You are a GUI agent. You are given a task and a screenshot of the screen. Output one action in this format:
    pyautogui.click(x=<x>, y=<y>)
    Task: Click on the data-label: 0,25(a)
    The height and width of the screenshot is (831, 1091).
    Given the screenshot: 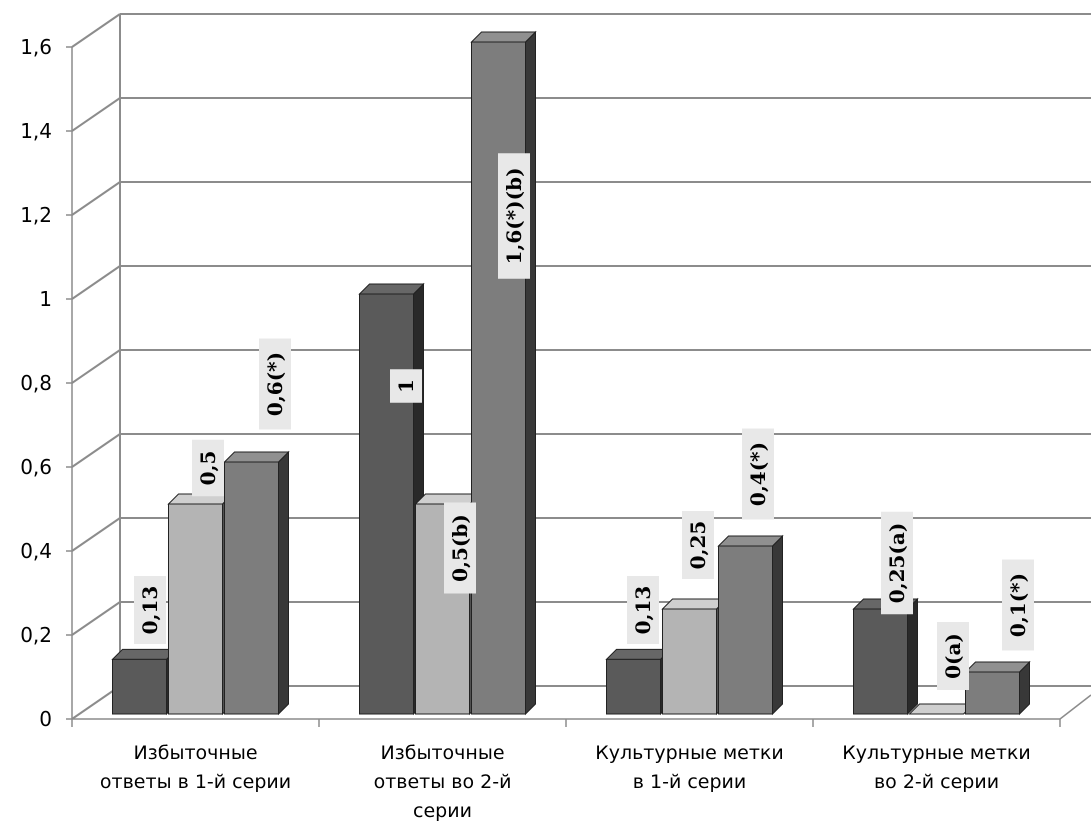 What is the action you would take?
    pyautogui.click(x=897, y=563)
    